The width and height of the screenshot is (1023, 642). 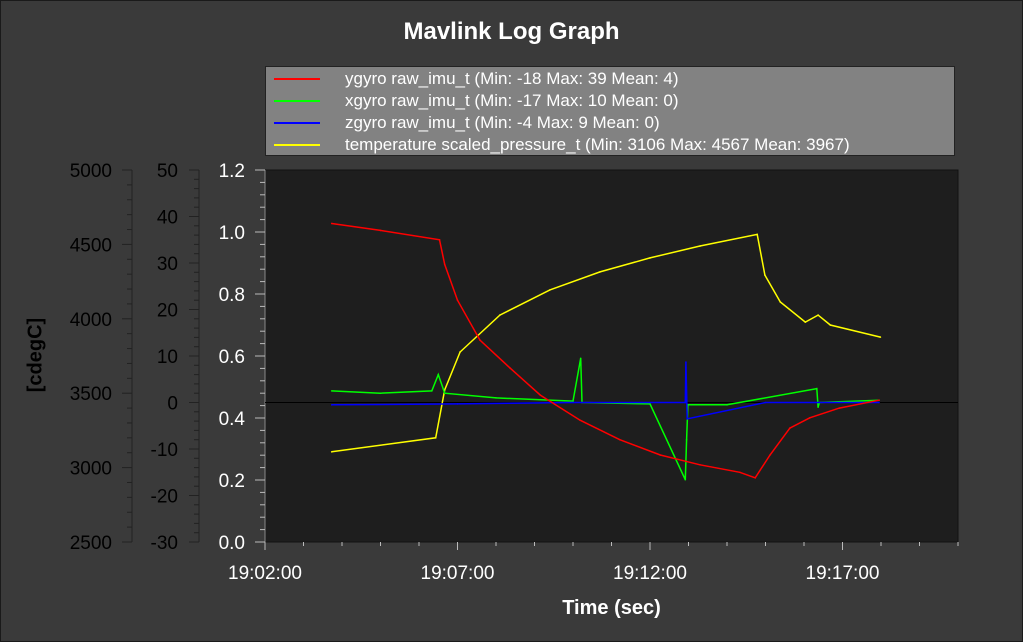 I want to click on main-tick-label: 1.2, so click(x=232, y=171).